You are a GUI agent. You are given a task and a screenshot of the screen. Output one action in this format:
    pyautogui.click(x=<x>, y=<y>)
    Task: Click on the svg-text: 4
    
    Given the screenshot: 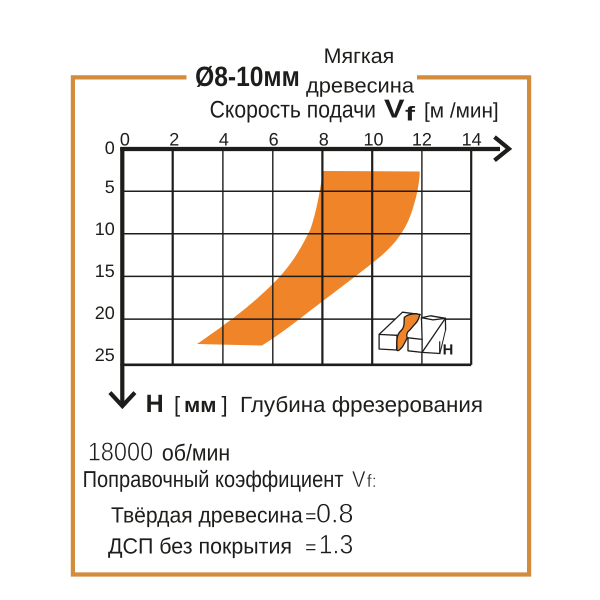 What is the action you would take?
    pyautogui.click(x=224, y=139)
    